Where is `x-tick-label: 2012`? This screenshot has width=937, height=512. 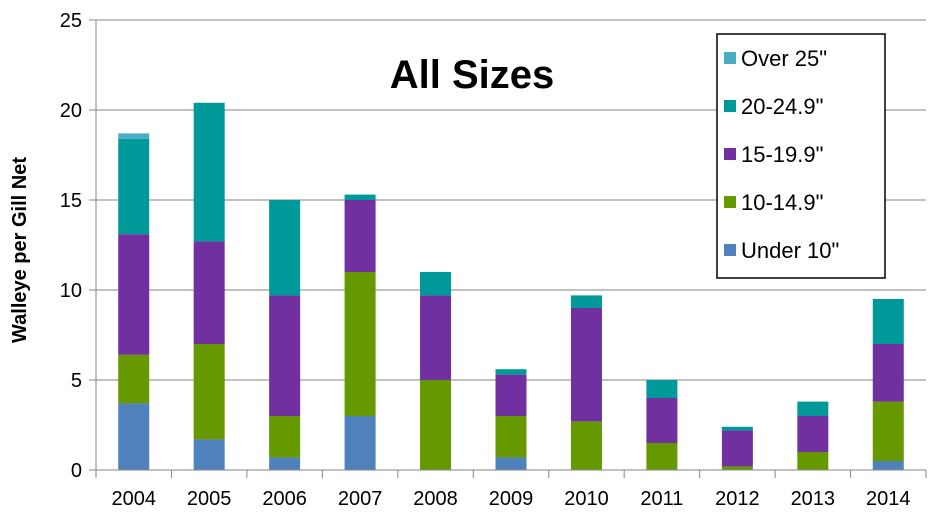
x-tick-label: 2012 is located at coordinates (737, 499).